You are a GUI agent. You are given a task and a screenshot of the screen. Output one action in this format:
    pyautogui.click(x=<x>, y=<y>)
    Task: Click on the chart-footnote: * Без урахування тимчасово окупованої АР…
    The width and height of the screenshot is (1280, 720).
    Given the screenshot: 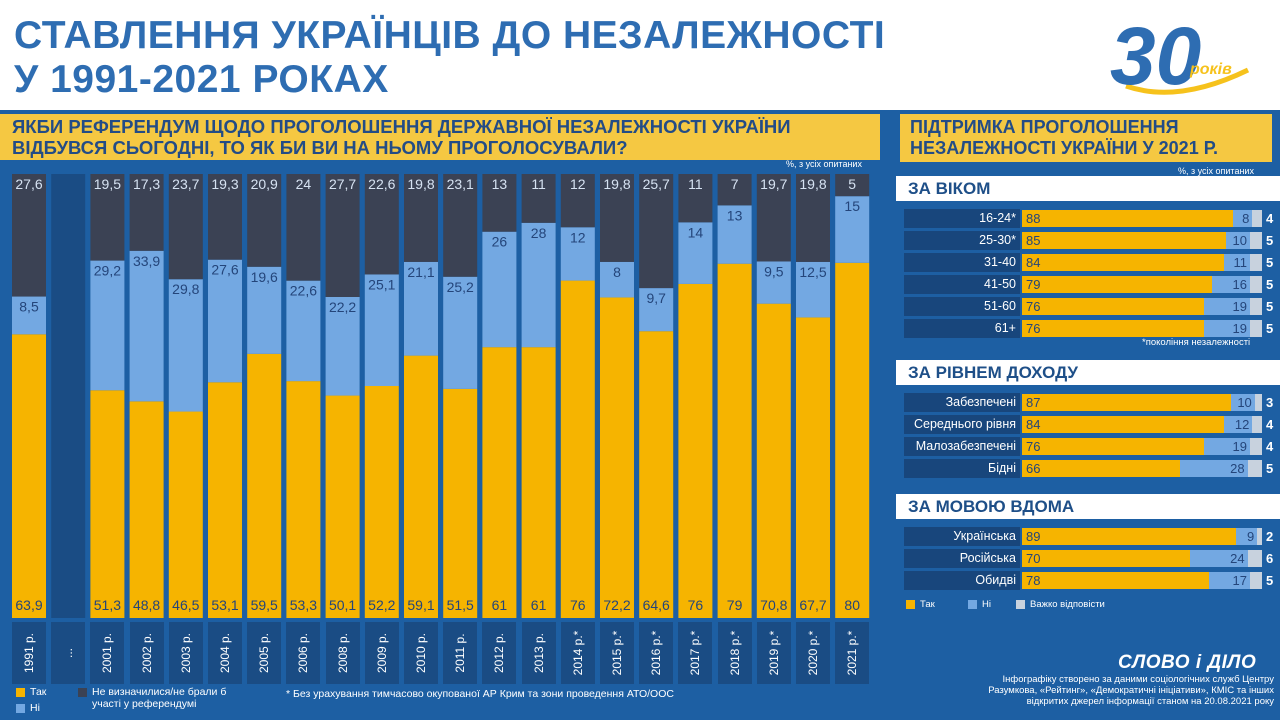 What is the action you would take?
    pyautogui.click(x=480, y=694)
    